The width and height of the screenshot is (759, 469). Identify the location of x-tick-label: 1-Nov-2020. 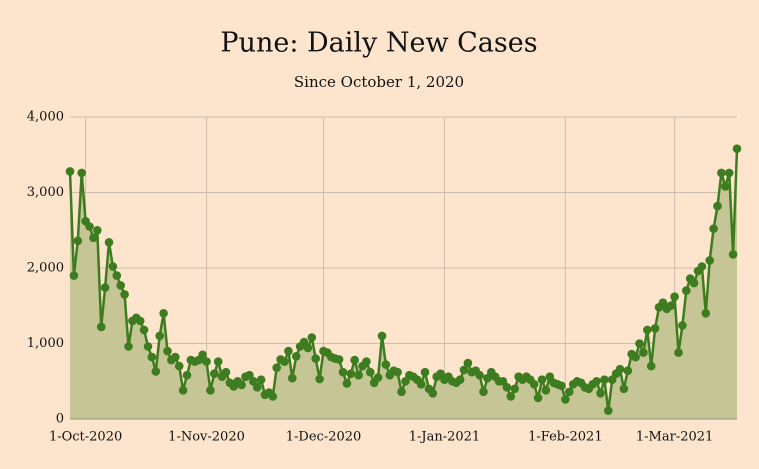
(206, 437).